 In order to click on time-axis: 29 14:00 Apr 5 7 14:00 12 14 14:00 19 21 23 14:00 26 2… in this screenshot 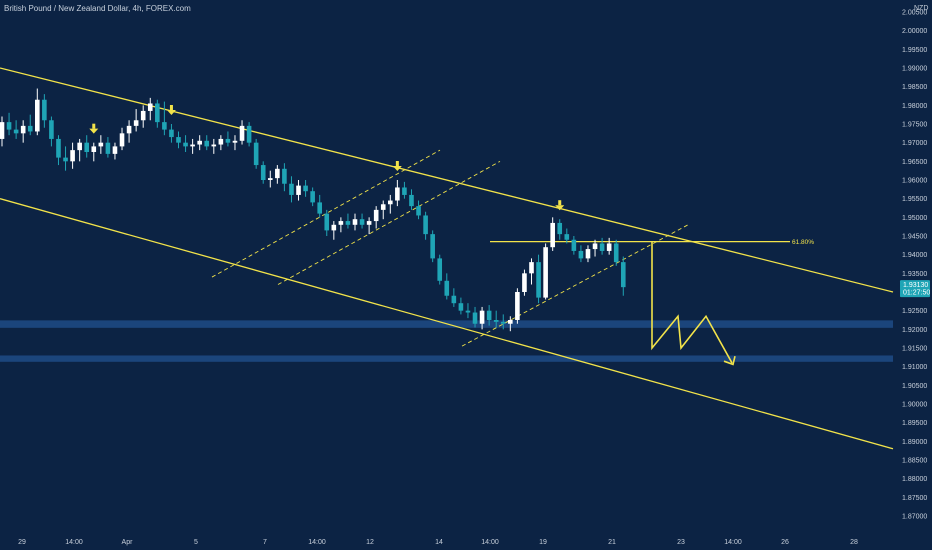, I will do `click(438, 542)`.